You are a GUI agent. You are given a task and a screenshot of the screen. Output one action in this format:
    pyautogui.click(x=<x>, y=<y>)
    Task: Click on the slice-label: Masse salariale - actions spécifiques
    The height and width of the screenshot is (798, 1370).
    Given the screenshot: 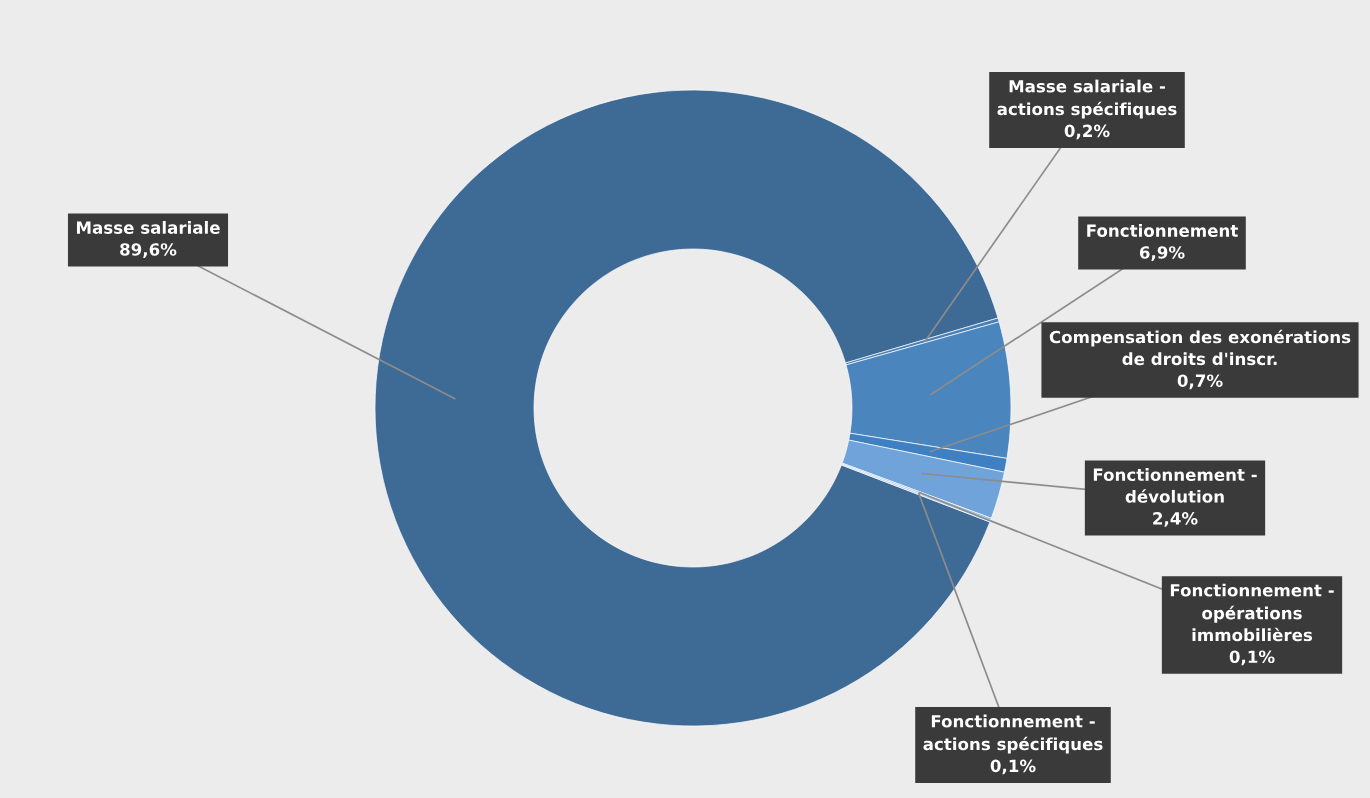 What is the action you would take?
    pyautogui.click(x=1087, y=99)
    